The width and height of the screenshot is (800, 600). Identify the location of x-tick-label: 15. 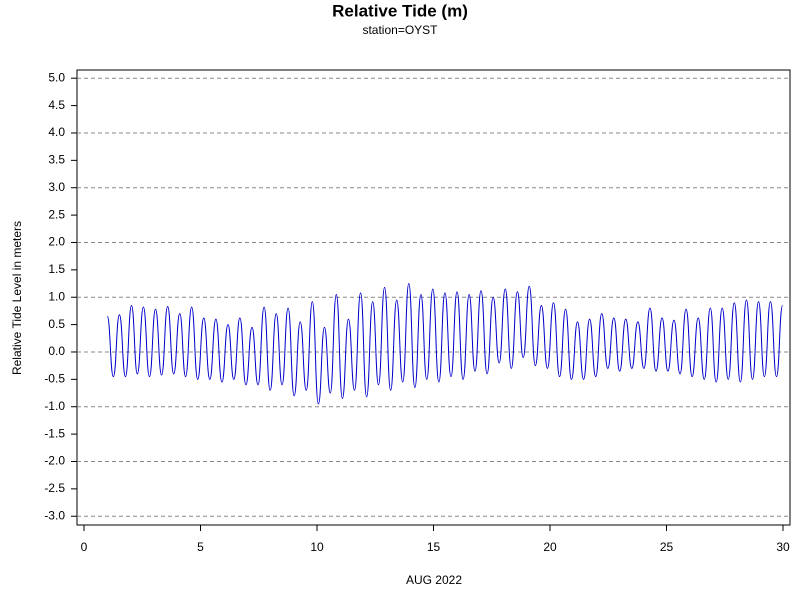
(434, 547).